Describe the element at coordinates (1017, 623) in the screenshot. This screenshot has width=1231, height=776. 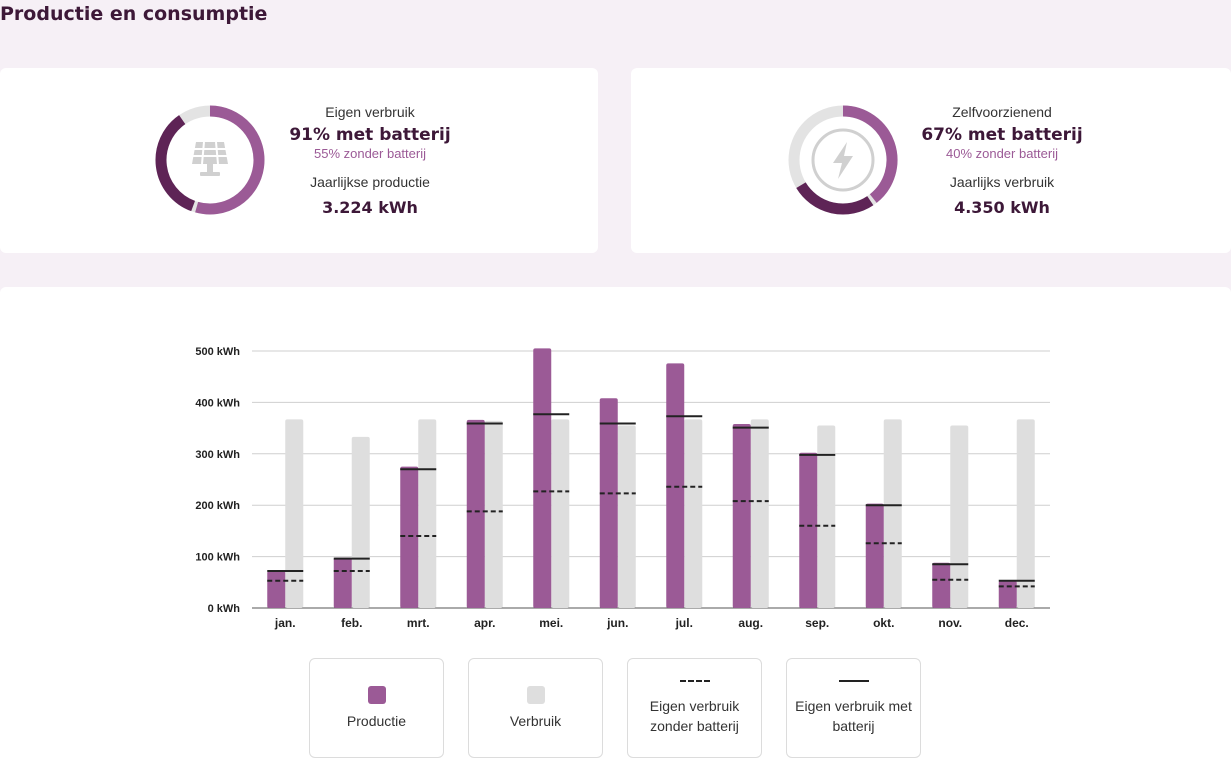
I see `x-tick-label: dec.` at that location.